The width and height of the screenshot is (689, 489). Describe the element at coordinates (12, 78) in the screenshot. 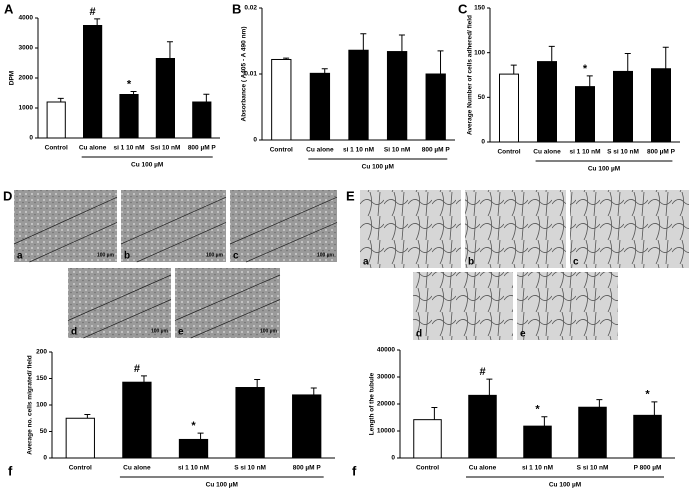

I see `y-axis-label: DPM` at that location.